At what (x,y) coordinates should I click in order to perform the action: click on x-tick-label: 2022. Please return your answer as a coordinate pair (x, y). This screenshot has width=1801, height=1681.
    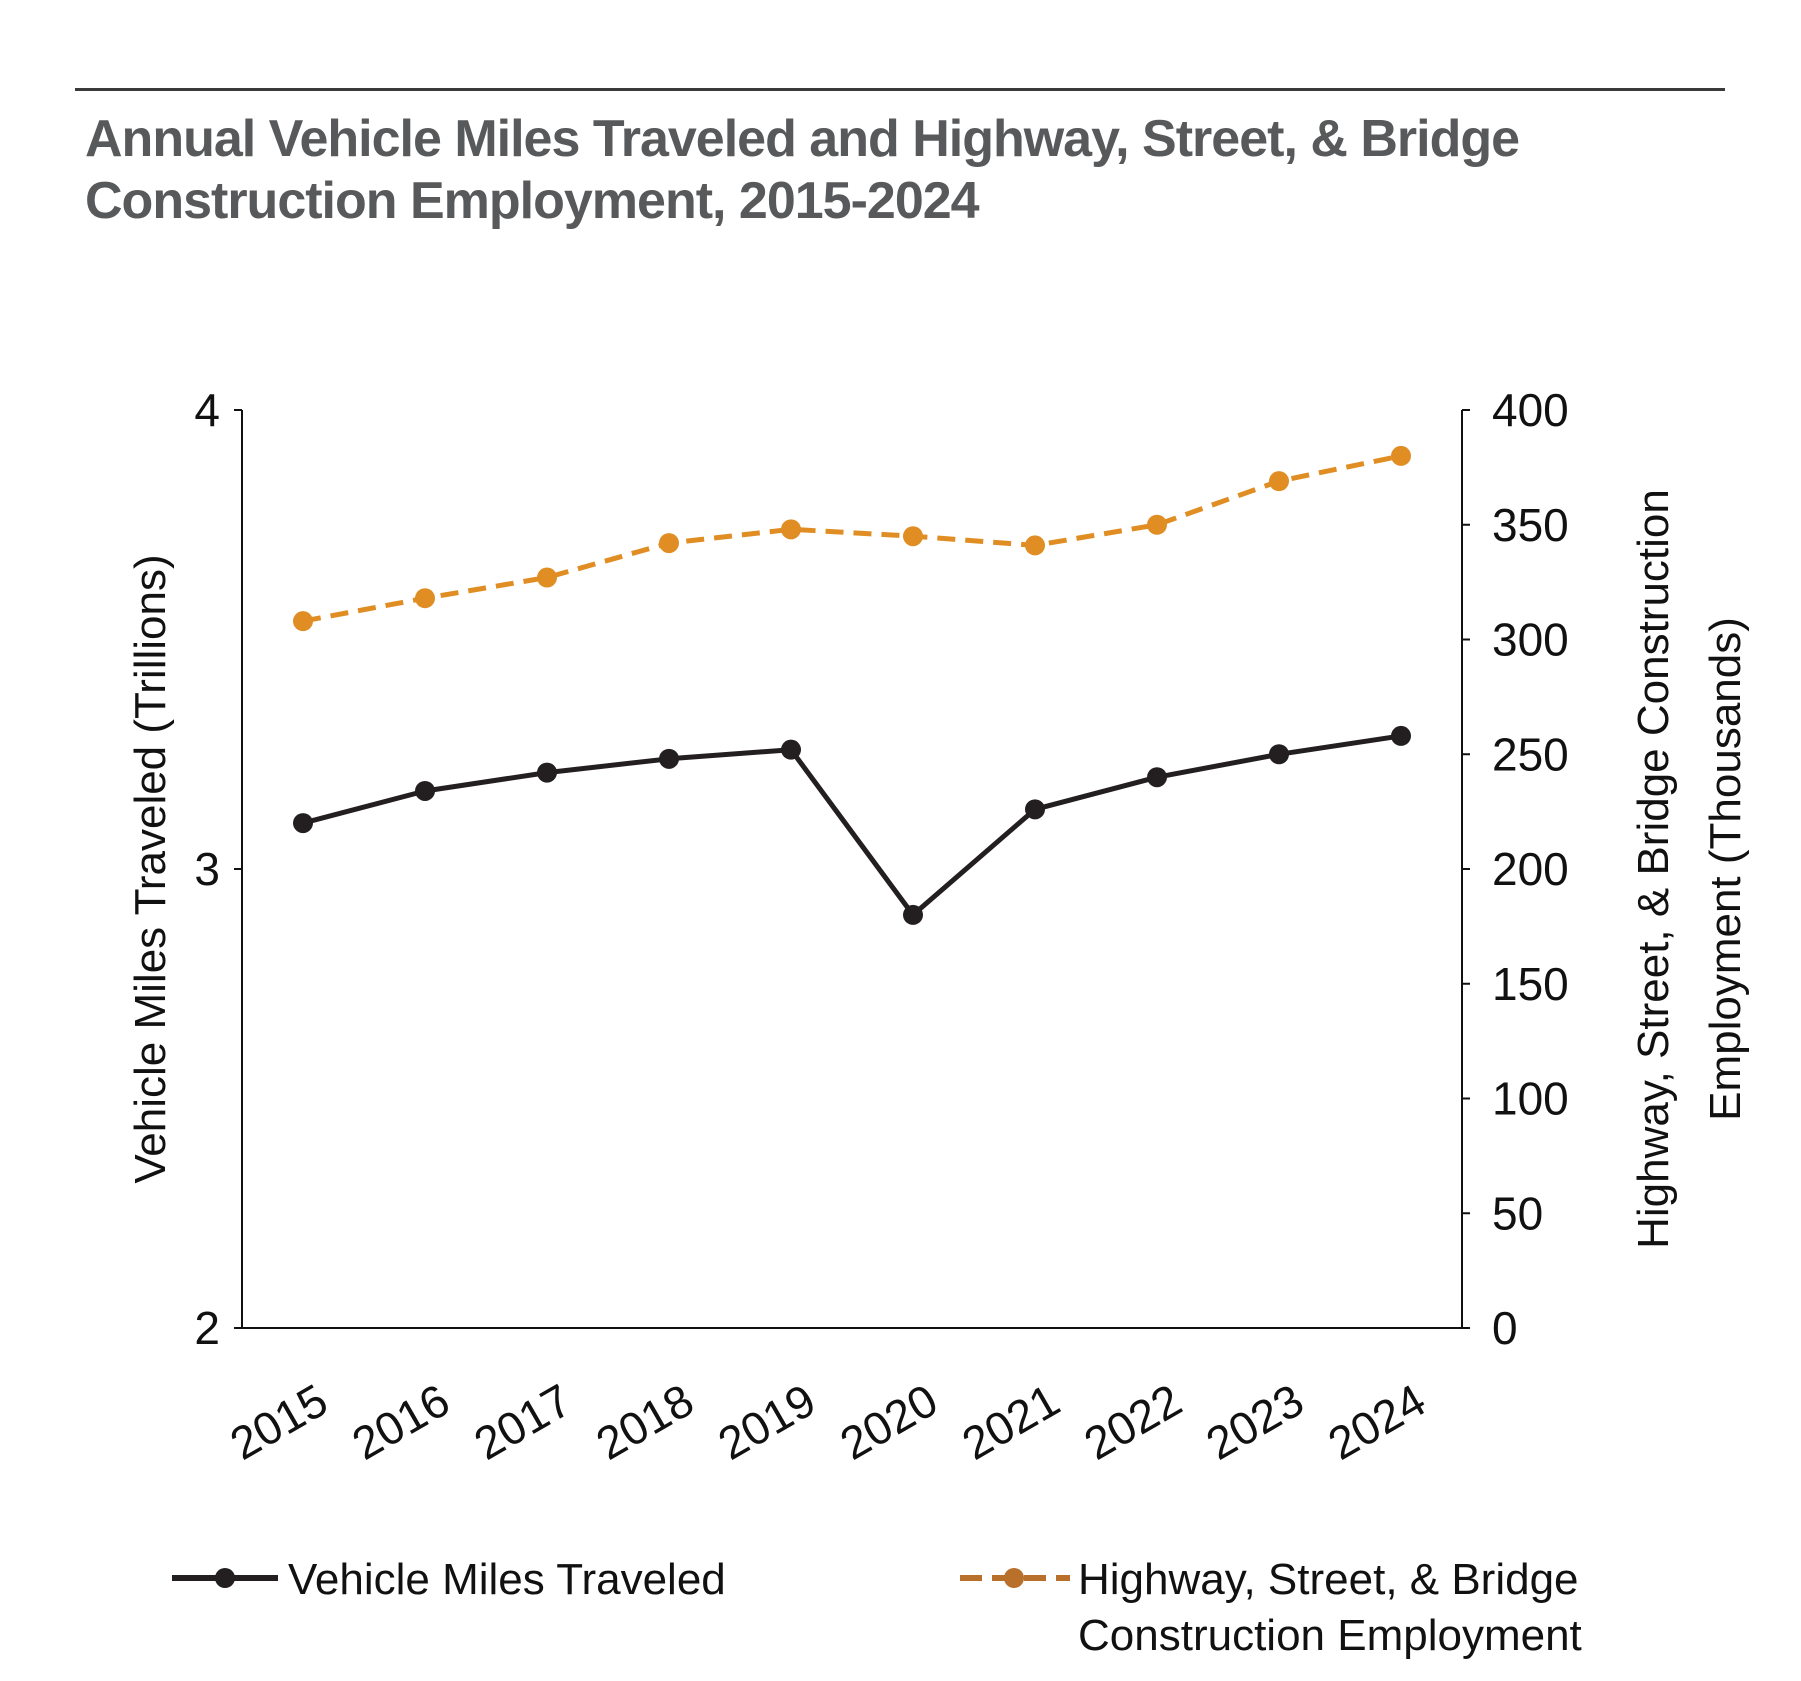
    Looking at the image, I should click on (1132, 1422).